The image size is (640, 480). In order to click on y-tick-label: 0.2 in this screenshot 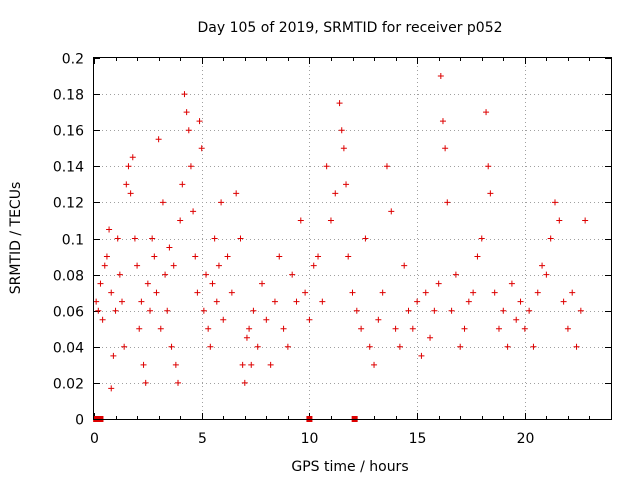, I will do `click(73, 60)`.